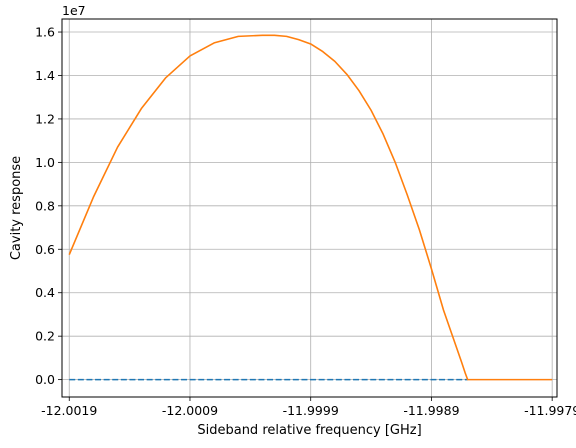 This screenshot has width=576, height=448. What do you see at coordinates (74, 10) in the screenshot?
I see `y-offset-label: 1e7` at bounding box center [74, 10].